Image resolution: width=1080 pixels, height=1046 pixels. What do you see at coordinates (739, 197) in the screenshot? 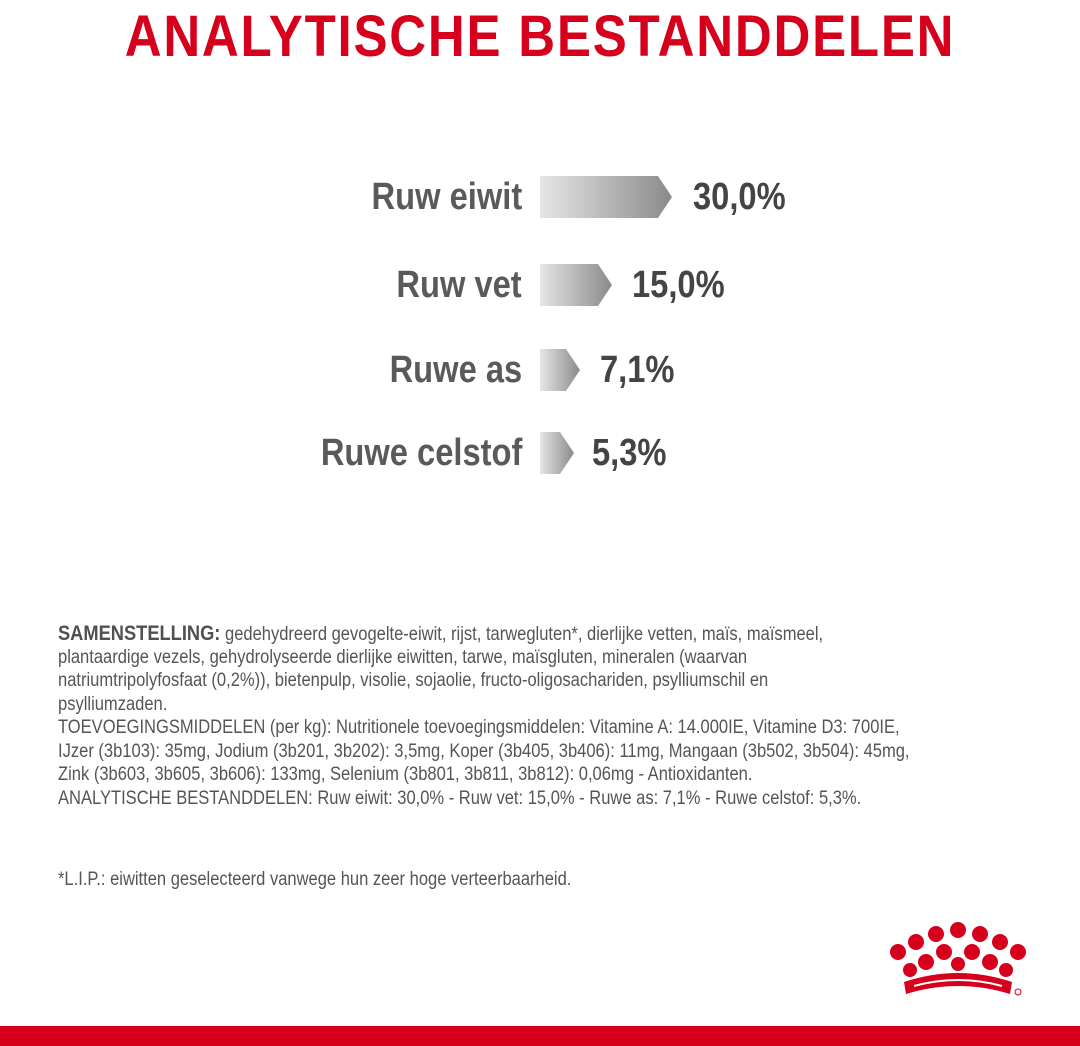
I see `nutrient-value: 30,0%` at bounding box center [739, 197].